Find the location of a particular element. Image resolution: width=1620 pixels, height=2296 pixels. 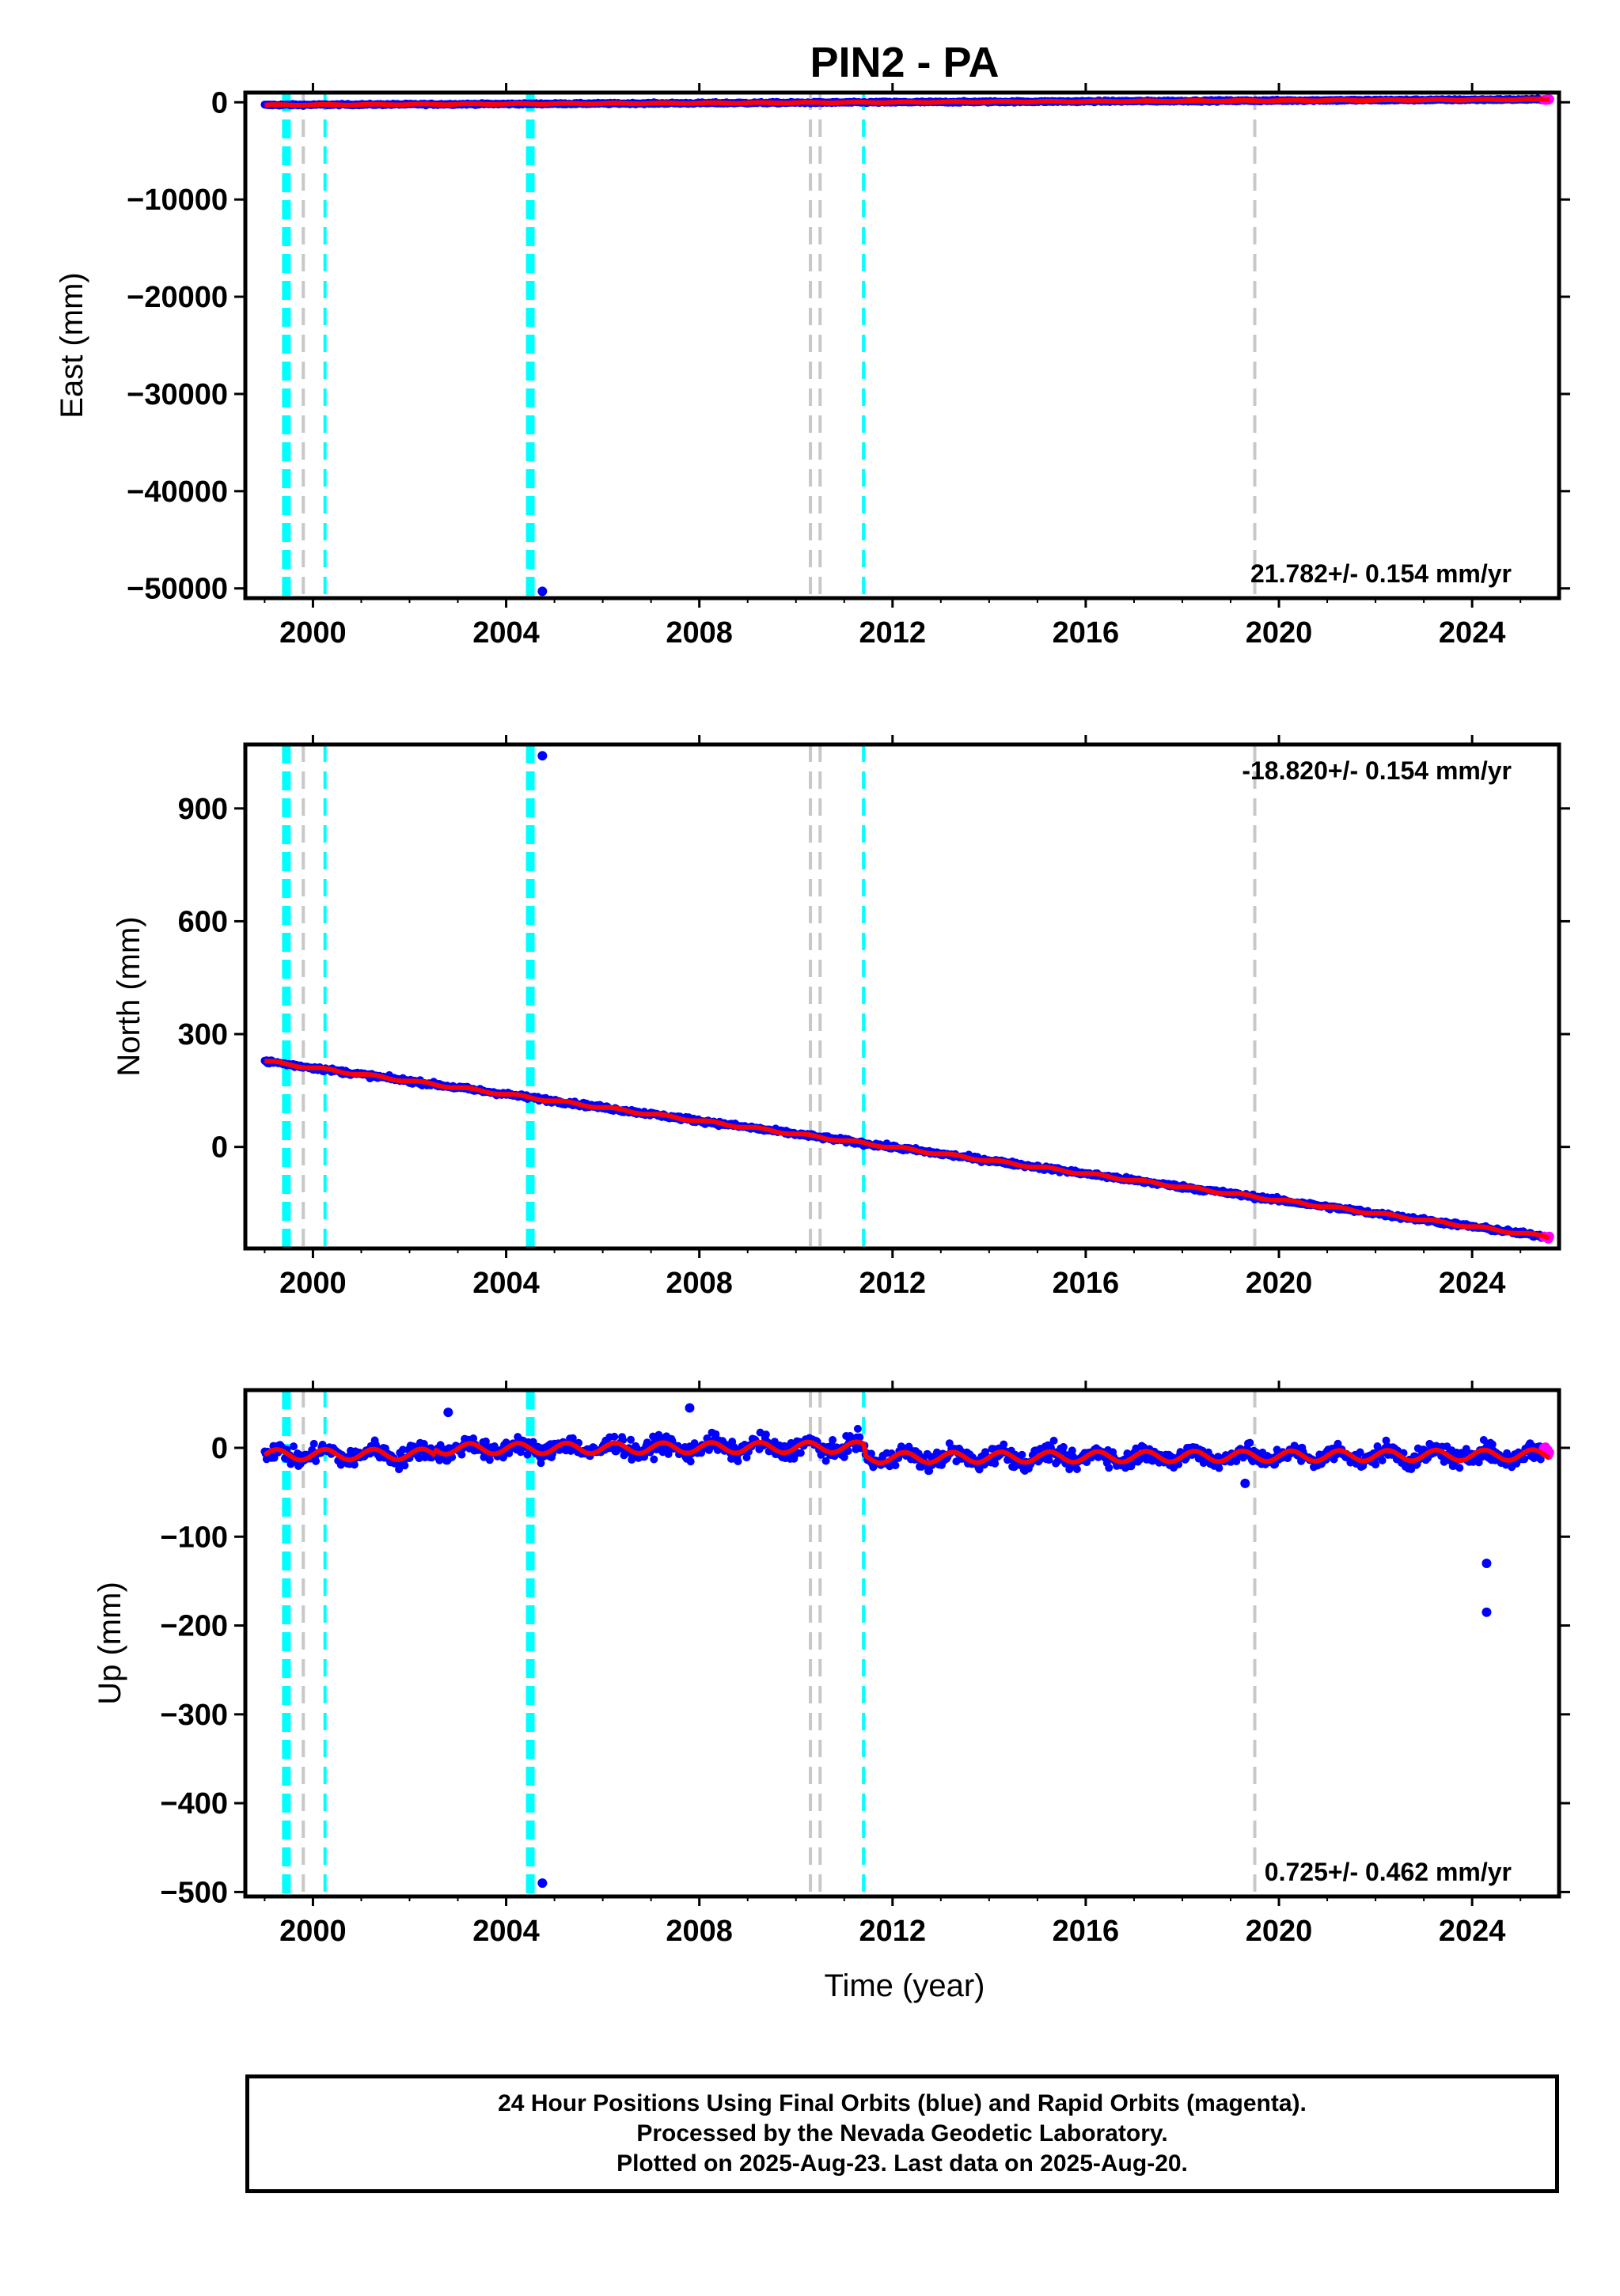

y-tick-label: 600 is located at coordinates (203, 922).